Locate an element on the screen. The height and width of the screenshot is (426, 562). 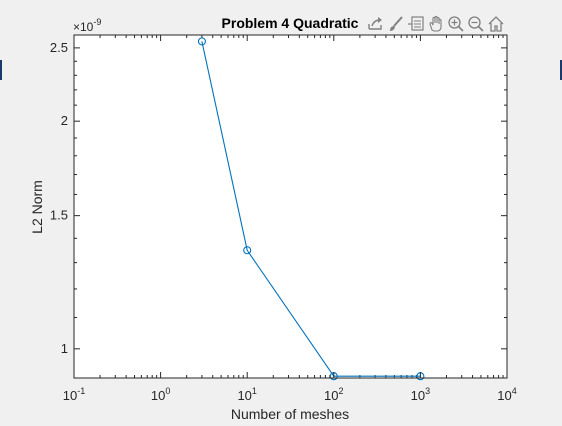
y-axis-label: L2 Norm is located at coordinates (37, 207).